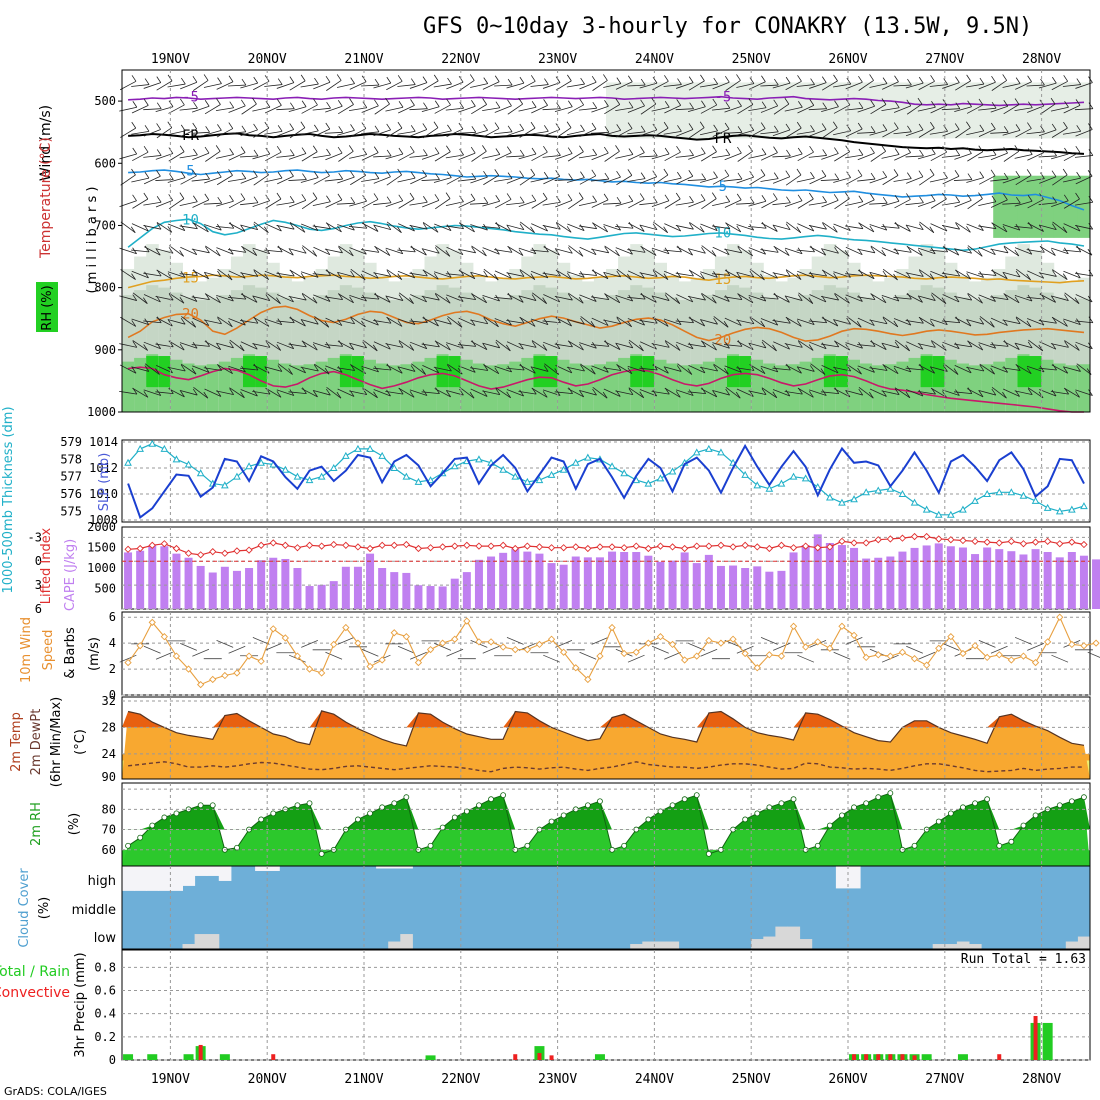 The height and width of the screenshot is (1100, 1100). Describe the element at coordinates (190, 171) in the screenshot. I see `isotherm-label: 5` at that location.